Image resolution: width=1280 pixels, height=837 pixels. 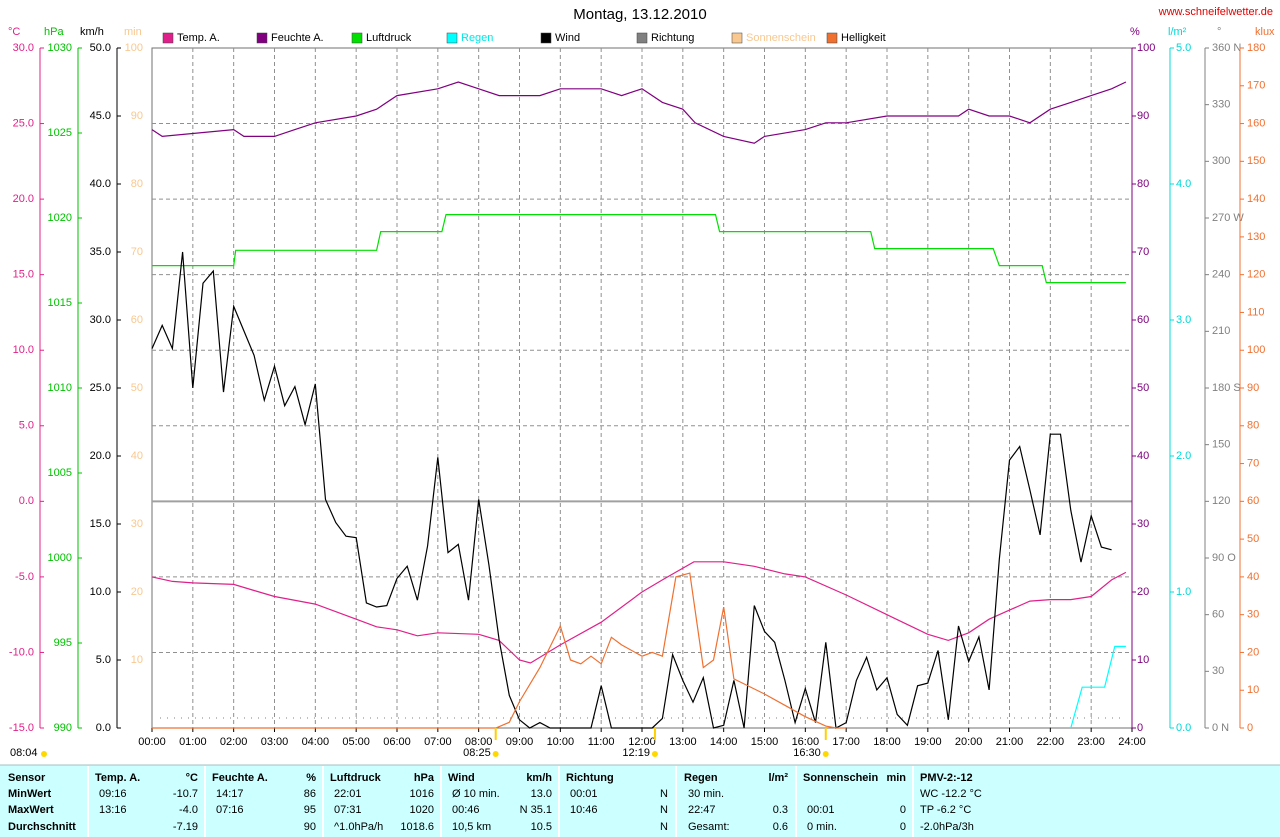 I want to click on table-header: Sonnenschein, so click(x=840, y=778).